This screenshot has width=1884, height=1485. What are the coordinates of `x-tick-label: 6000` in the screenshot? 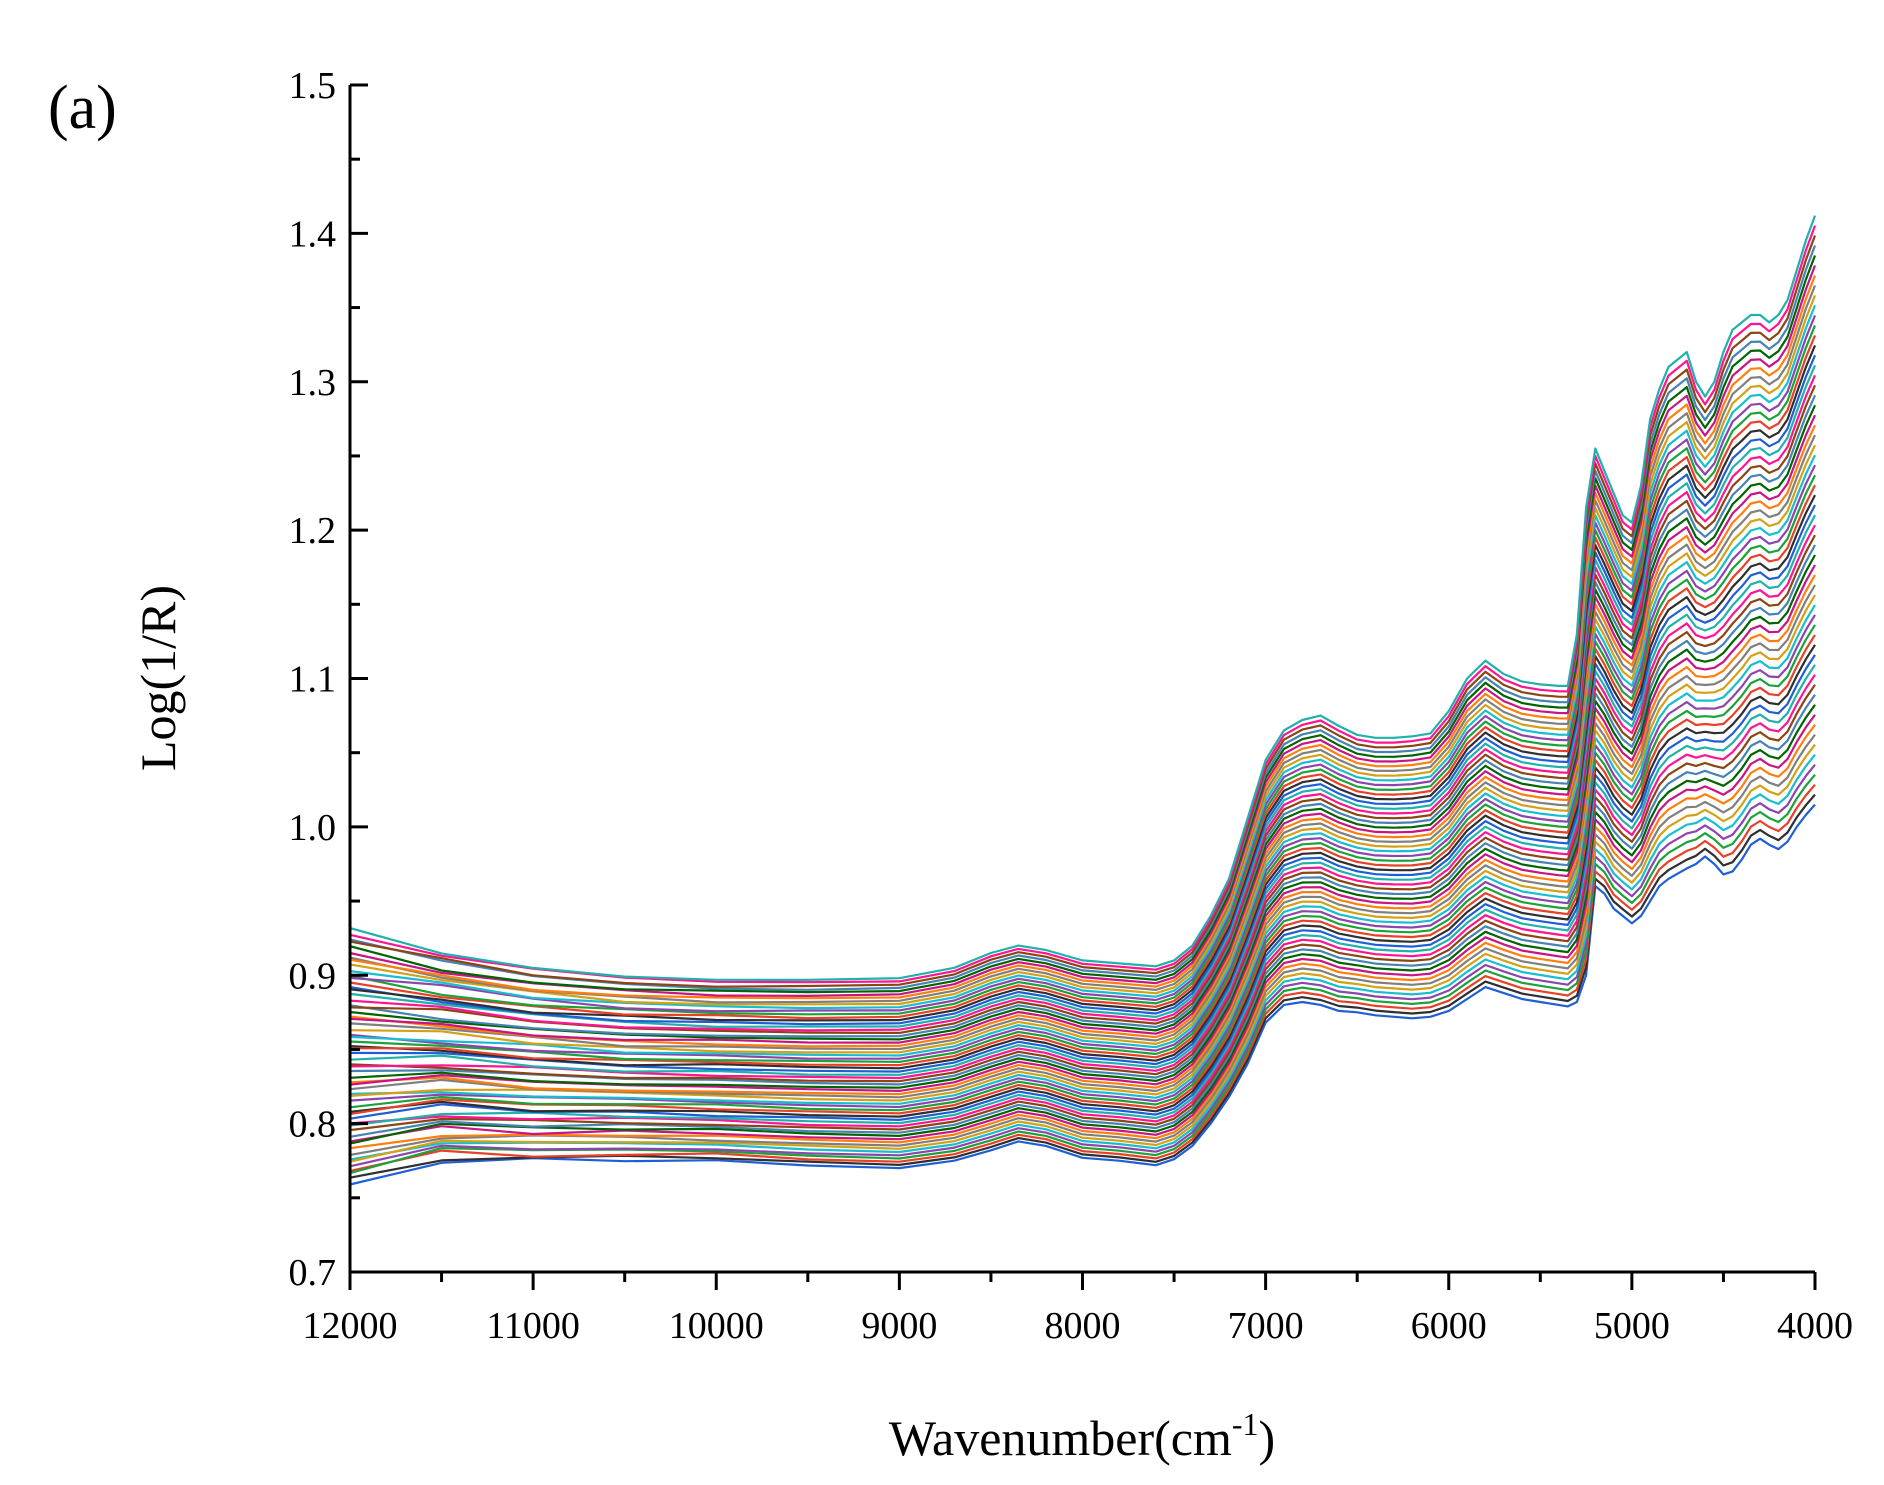 It's located at (1449, 1326).